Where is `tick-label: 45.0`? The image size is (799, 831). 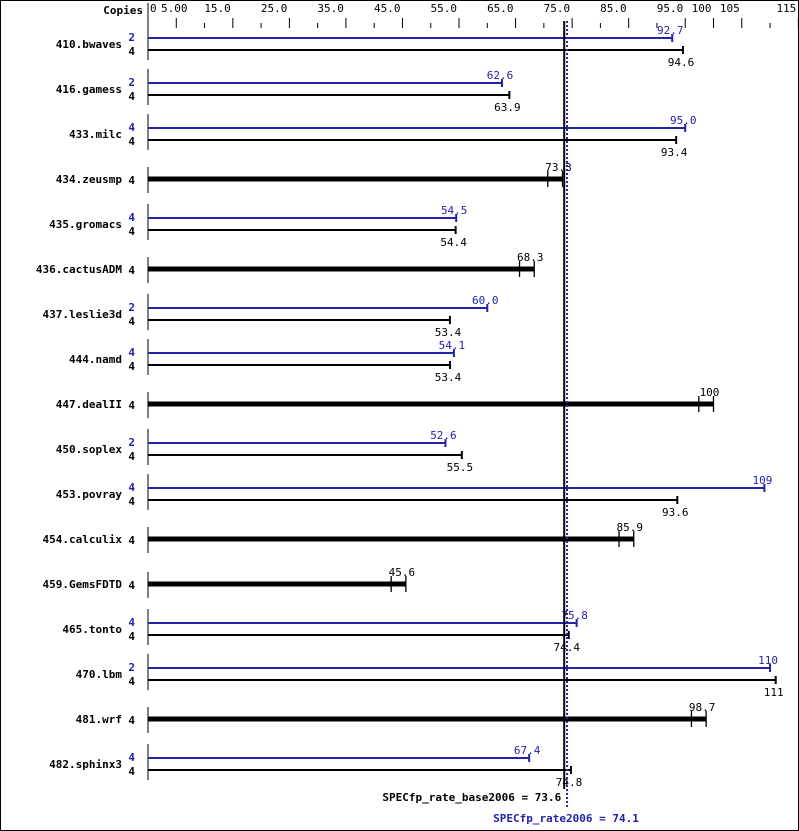
tick-label: 45.0 is located at coordinates (387, 8).